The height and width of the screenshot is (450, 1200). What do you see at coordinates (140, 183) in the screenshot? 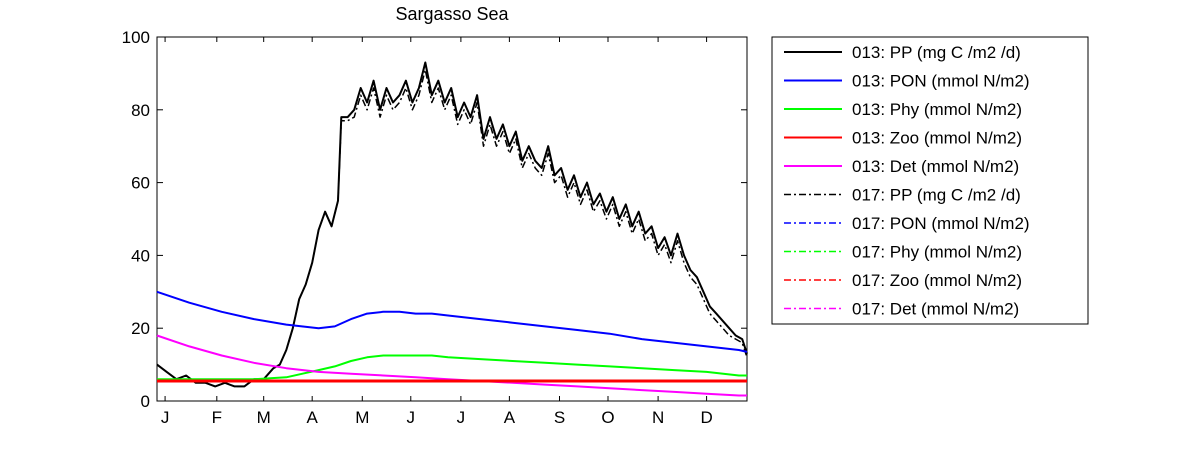
I see `y-tick-label-3: 60` at bounding box center [140, 183].